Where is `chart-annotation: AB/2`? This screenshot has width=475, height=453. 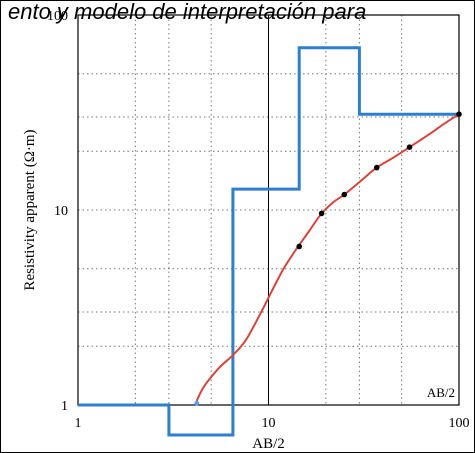 chart-annotation: AB/2 is located at coordinates (441, 392).